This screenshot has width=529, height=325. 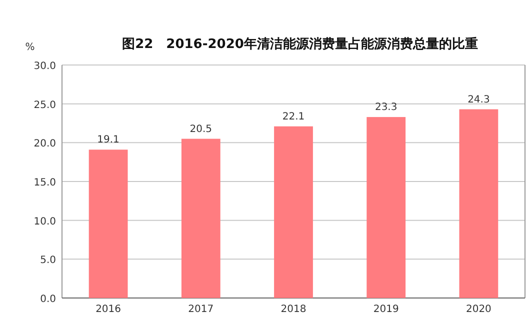 I want to click on y-tick-label: 25.0, so click(x=45, y=105).